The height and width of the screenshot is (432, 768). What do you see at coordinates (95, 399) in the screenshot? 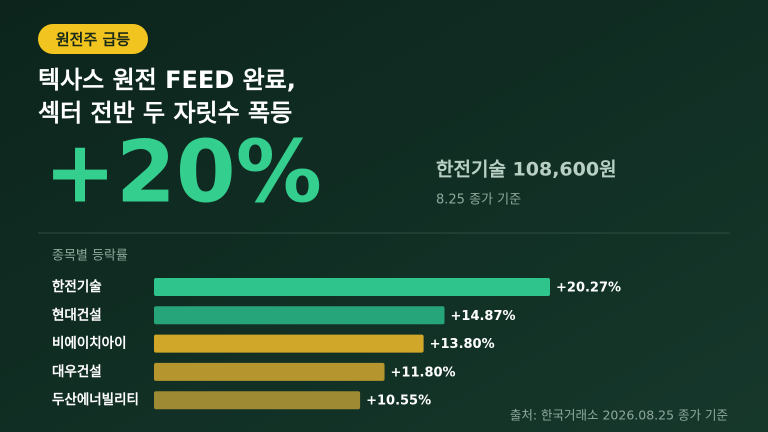
I see `category-label: 두산에너빌리티` at bounding box center [95, 399].